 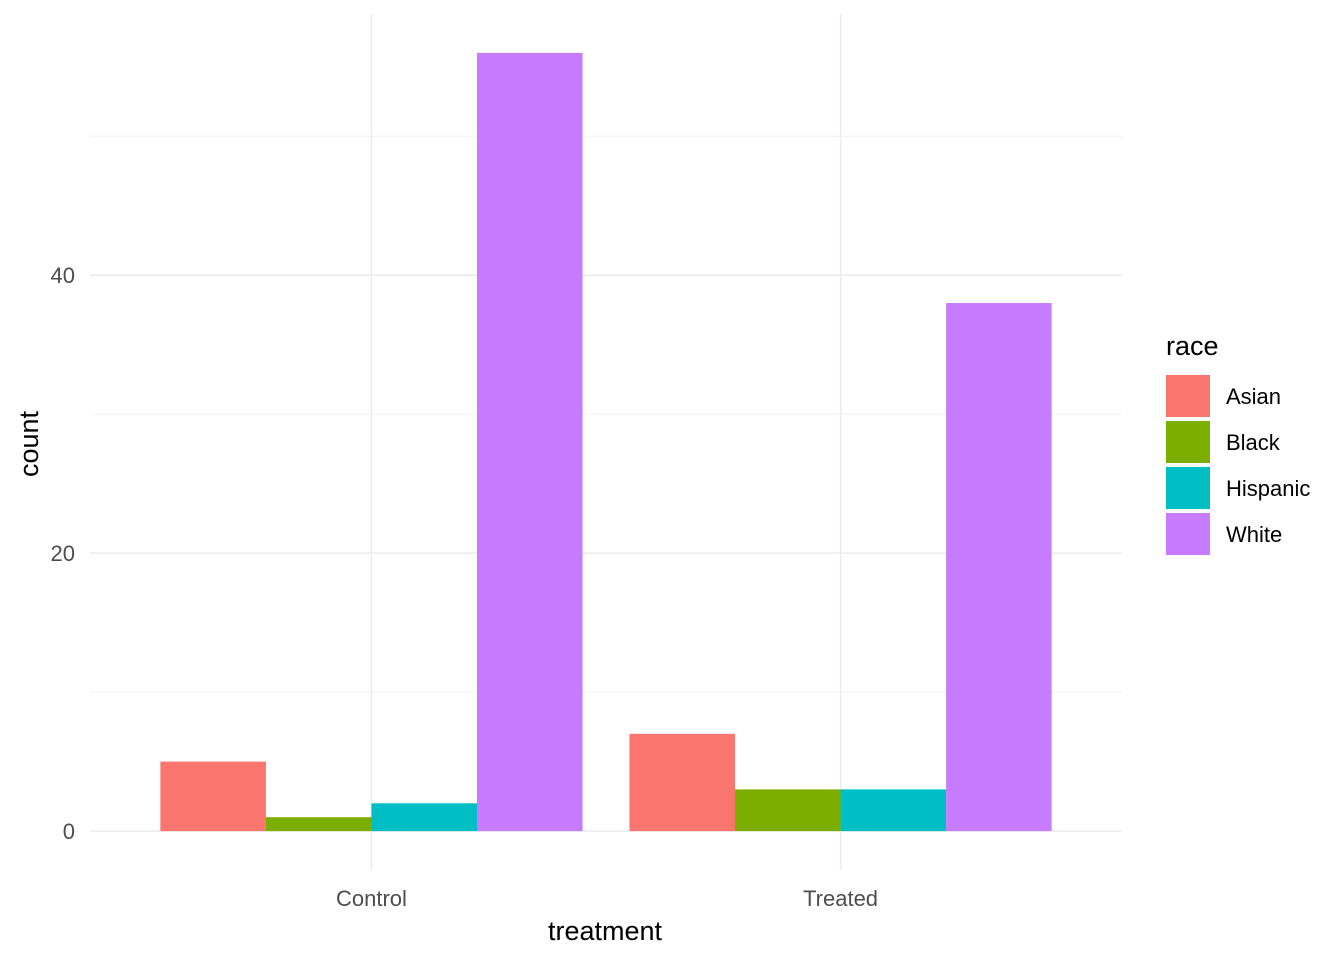 What do you see at coordinates (213, 796) in the screenshot?
I see `bar-asian-control` at bounding box center [213, 796].